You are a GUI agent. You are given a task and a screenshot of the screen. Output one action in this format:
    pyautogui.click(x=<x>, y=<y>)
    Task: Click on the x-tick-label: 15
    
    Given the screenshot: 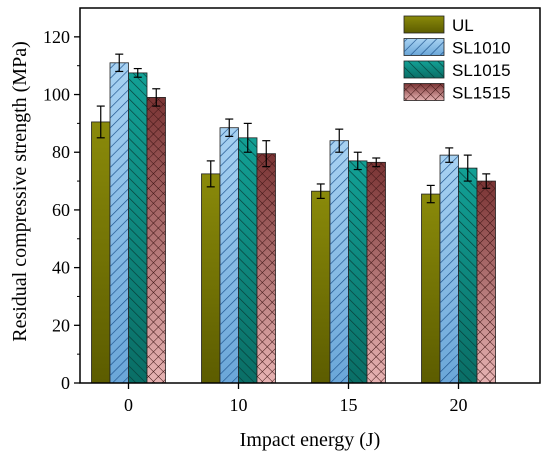 What is the action you would take?
    pyautogui.click(x=349, y=405)
    